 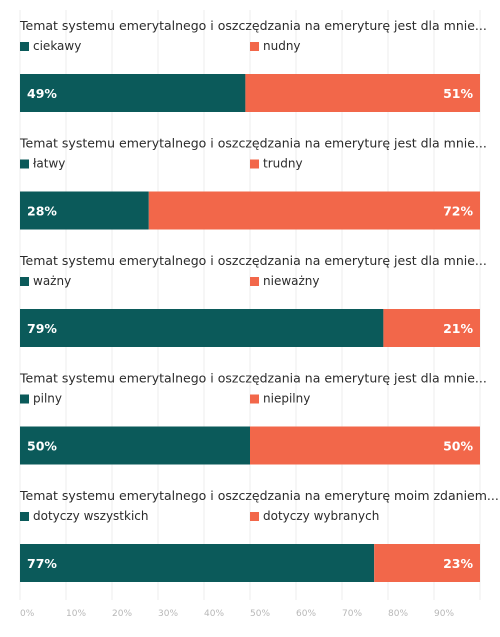 What do you see at coordinates (42, 328) in the screenshot?
I see `data-label-left: 79%` at bounding box center [42, 328].